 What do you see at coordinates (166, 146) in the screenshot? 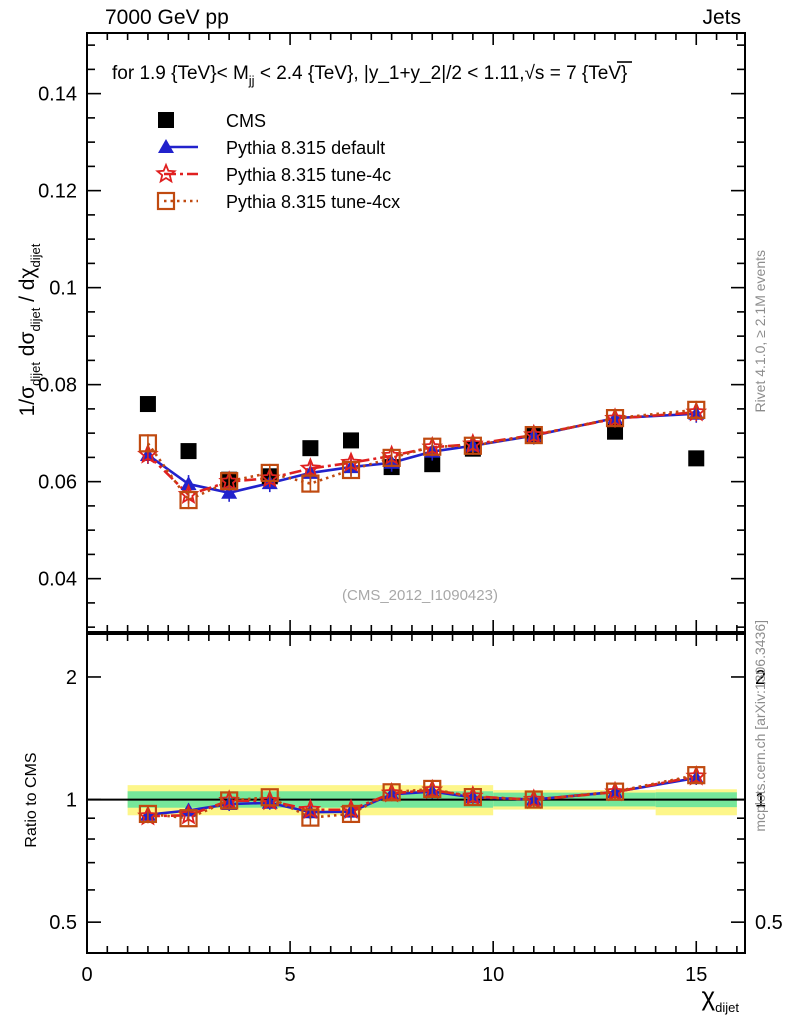
I see `legend-marker-filled-triangle` at bounding box center [166, 146].